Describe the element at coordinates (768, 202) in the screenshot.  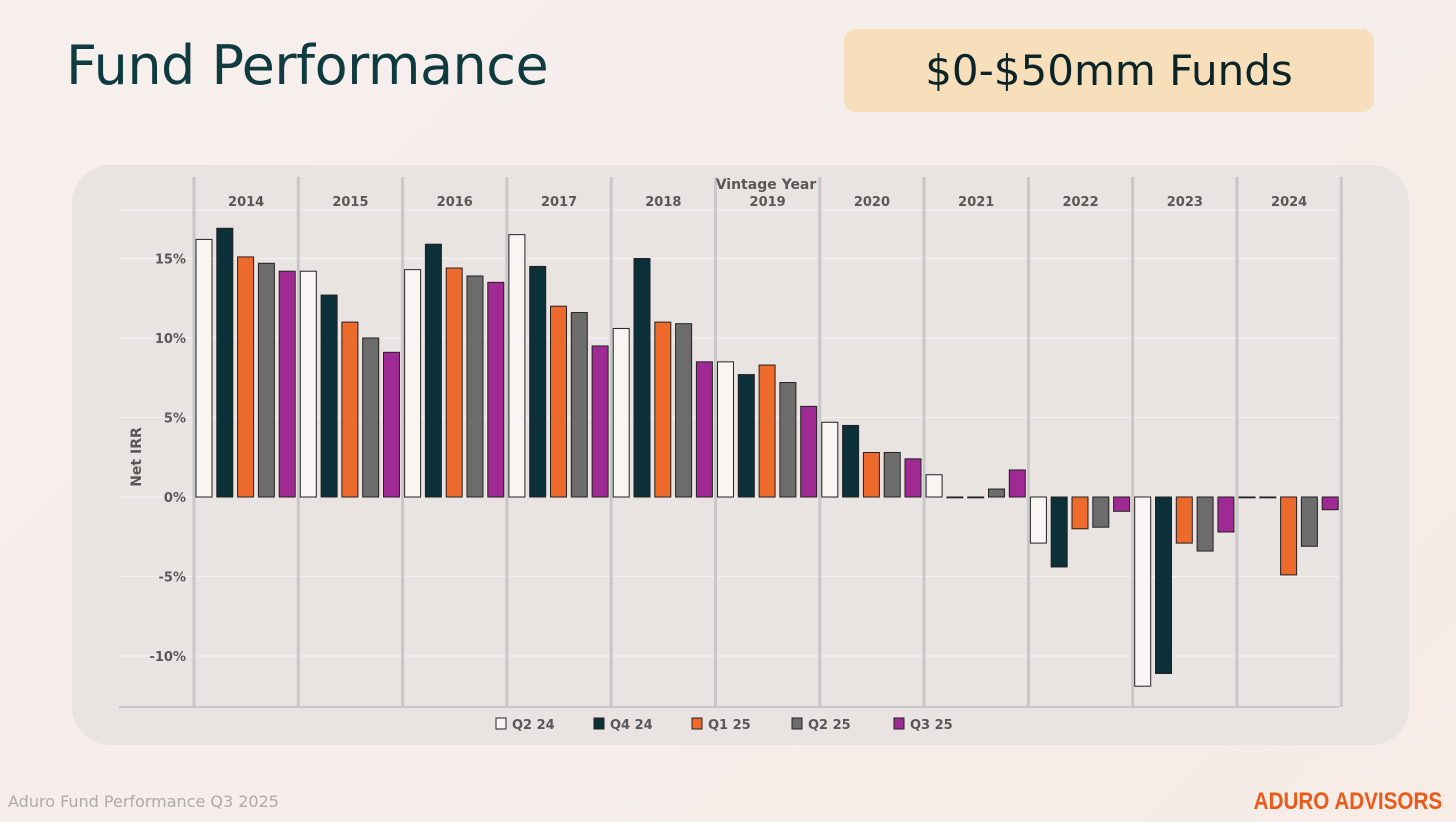
I see `category-label: 2019` at that location.